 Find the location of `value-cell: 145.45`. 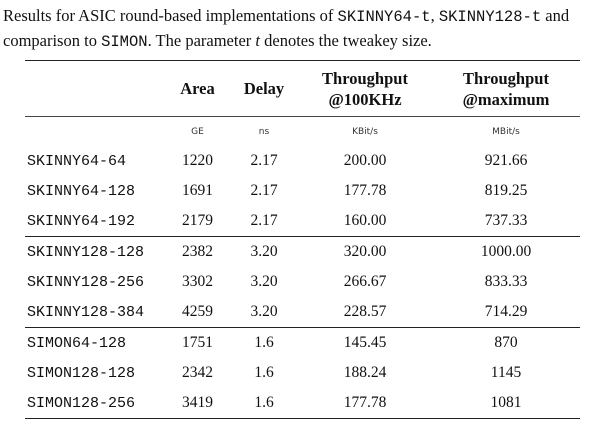

value-cell: 145.45 is located at coordinates (365, 342).